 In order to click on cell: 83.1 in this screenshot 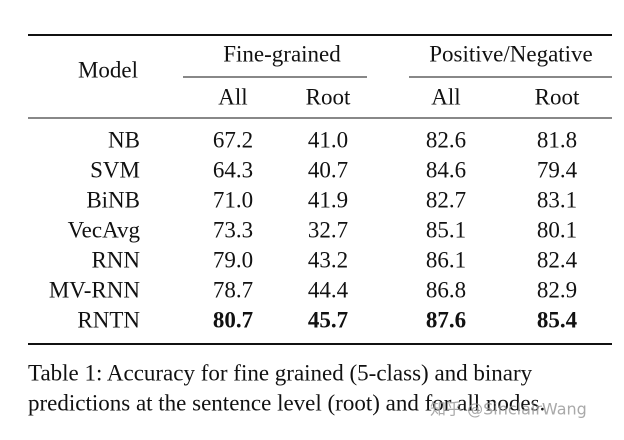, I will do `click(557, 199)`.